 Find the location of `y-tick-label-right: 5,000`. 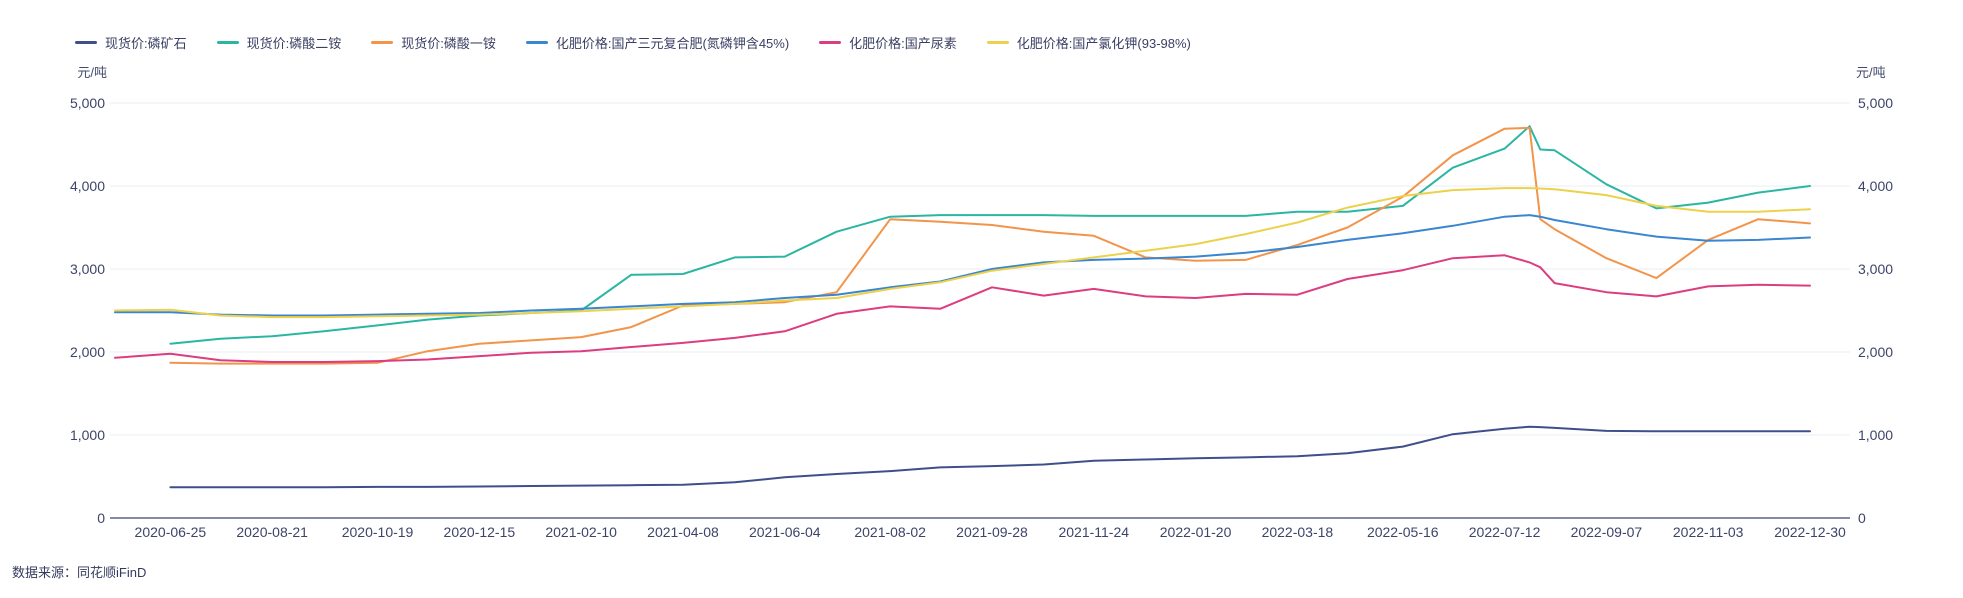

y-tick-label-right: 5,000 is located at coordinates (1876, 103).